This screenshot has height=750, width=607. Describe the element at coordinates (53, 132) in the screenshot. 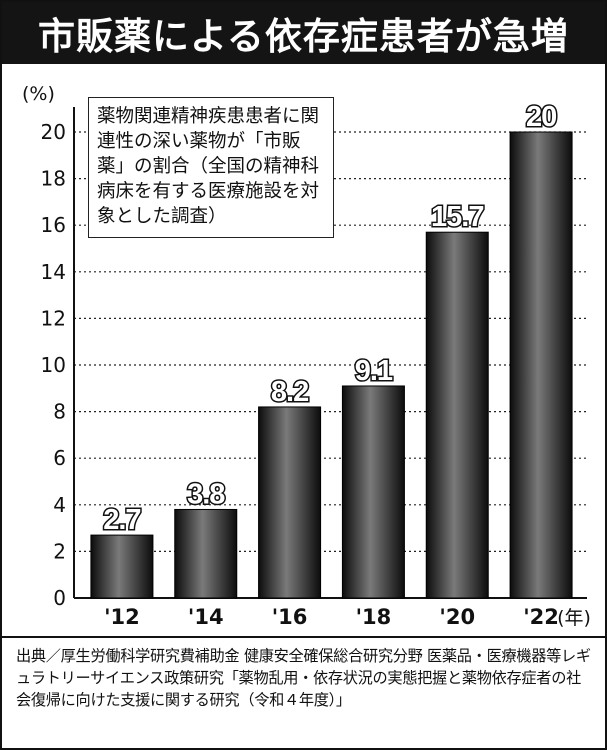

I see `y-tick-label: 20` at that location.